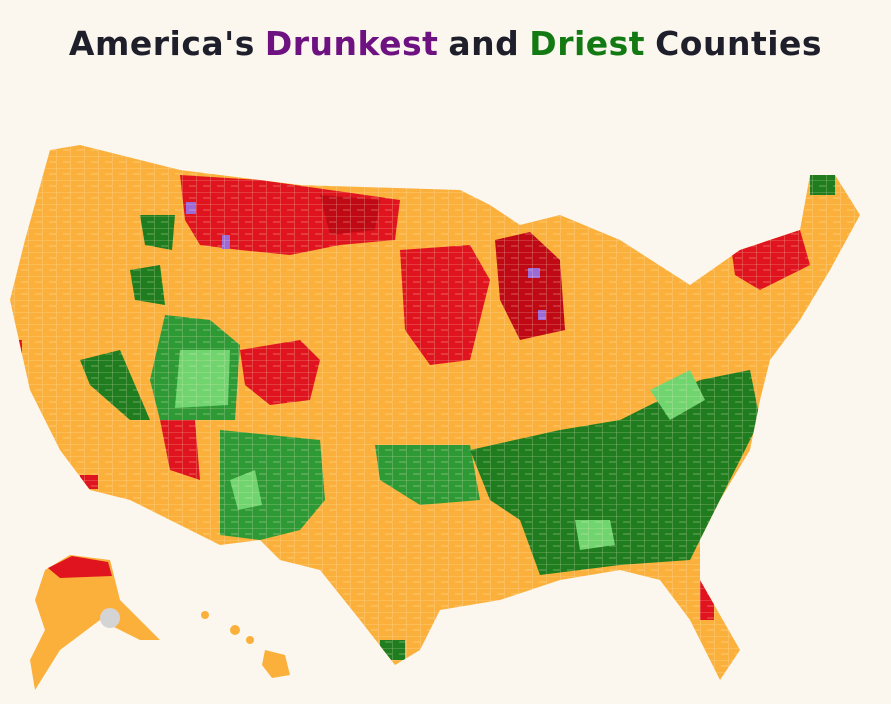 This screenshot has width=891, height=704. Describe the element at coordinates (739, 43) in the screenshot. I see `title-tail: Counties` at that location.